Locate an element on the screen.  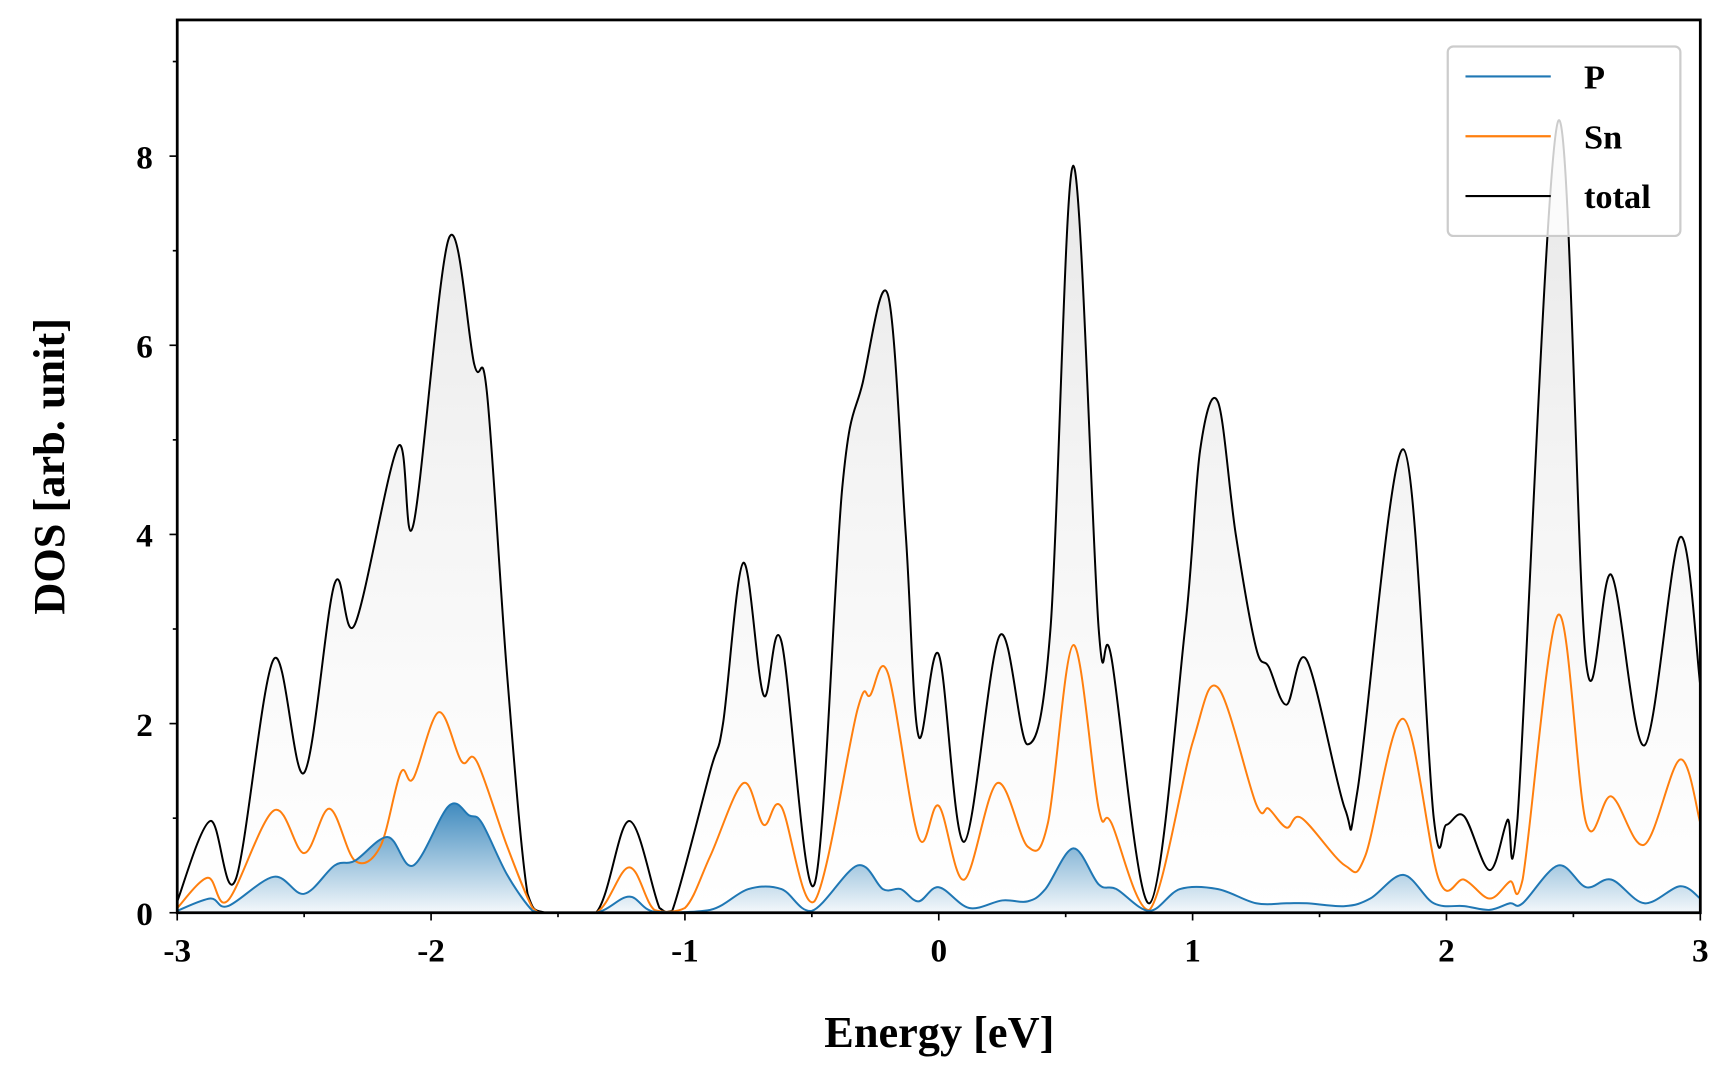
x-tick-label: 1 is located at coordinates (1192, 950).